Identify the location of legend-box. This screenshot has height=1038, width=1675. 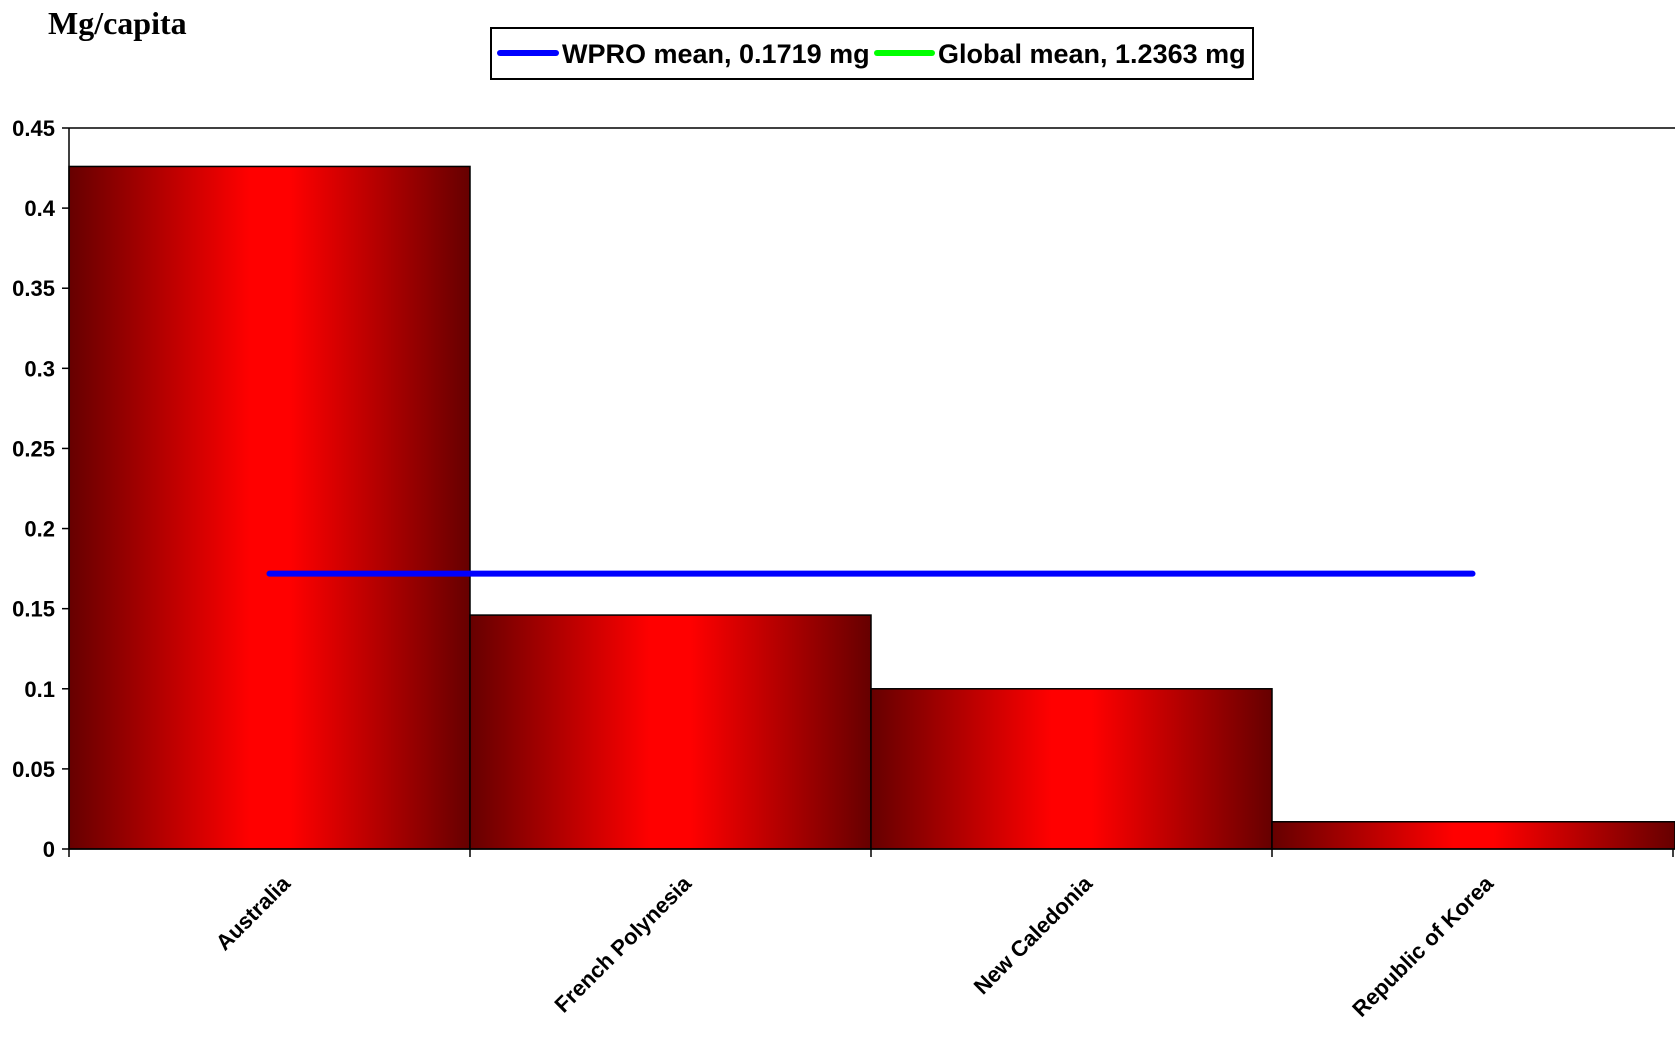
(872, 53).